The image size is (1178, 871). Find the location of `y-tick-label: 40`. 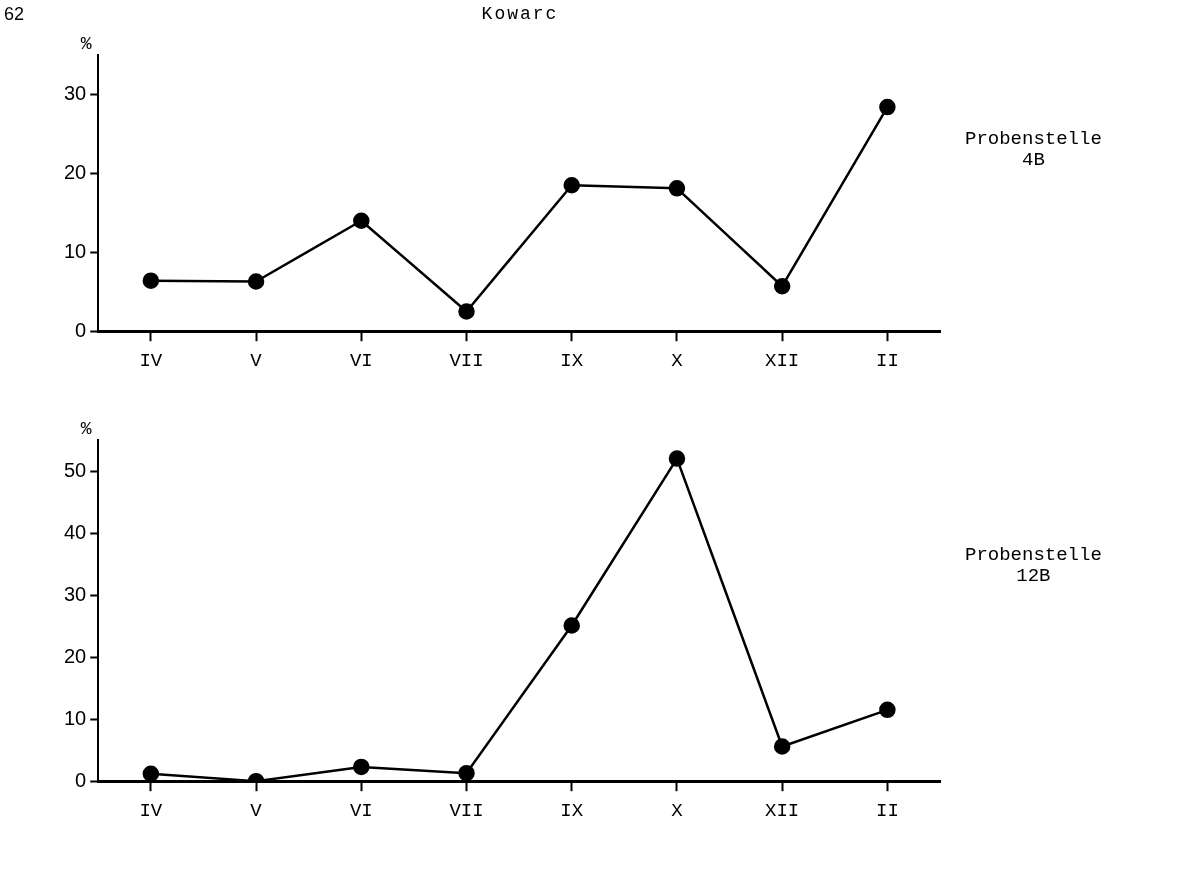

y-tick-label: 40 is located at coordinates (75, 531).